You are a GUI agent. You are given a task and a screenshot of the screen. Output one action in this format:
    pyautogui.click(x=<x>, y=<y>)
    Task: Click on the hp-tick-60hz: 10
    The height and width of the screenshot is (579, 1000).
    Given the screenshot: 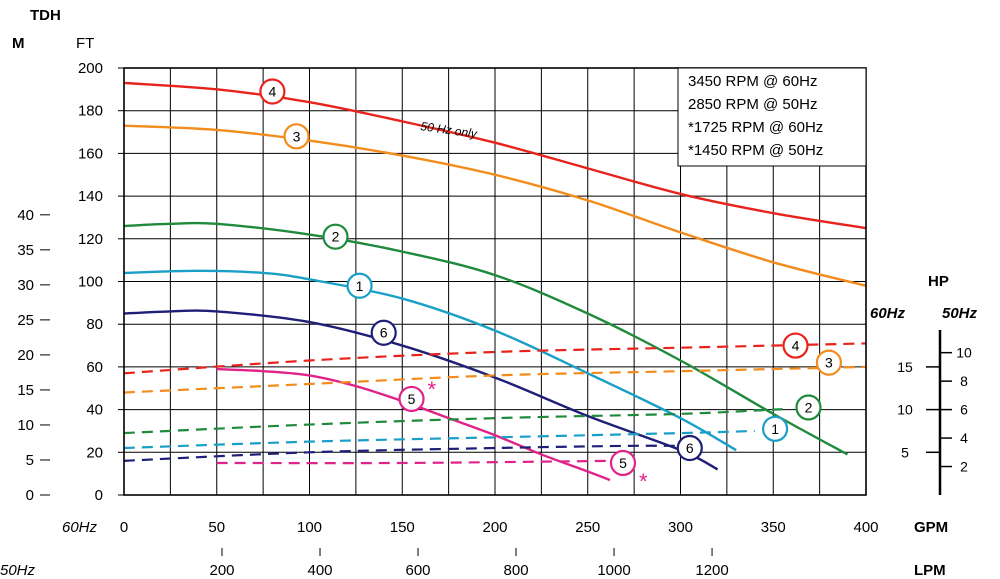 What is the action you would take?
    pyautogui.click(x=905, y=410)
    